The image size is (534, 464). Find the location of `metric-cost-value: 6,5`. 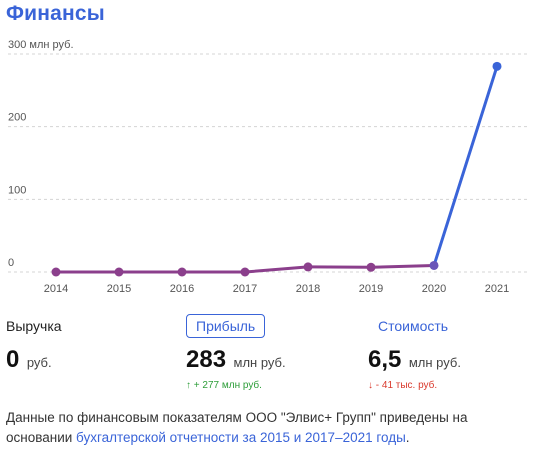

metric-cost-value: 6,5 is located at coordinates (385, 359).